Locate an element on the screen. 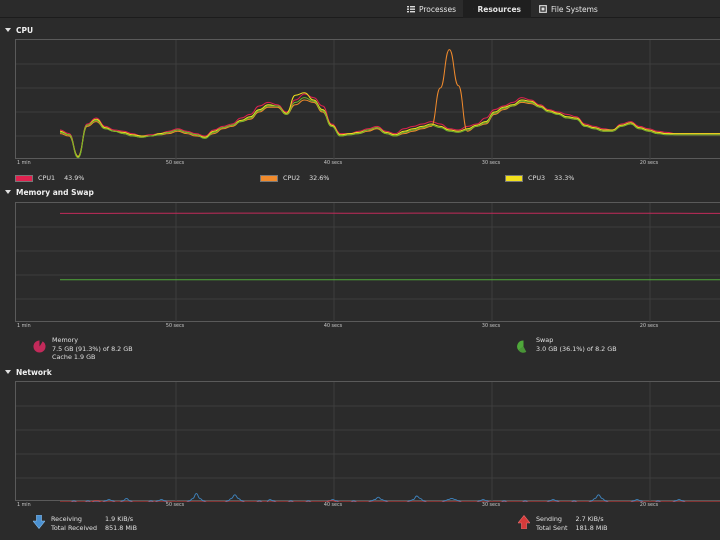 The image size is (720, 540). network-section-header: Network is located at coordinates (28, 372).